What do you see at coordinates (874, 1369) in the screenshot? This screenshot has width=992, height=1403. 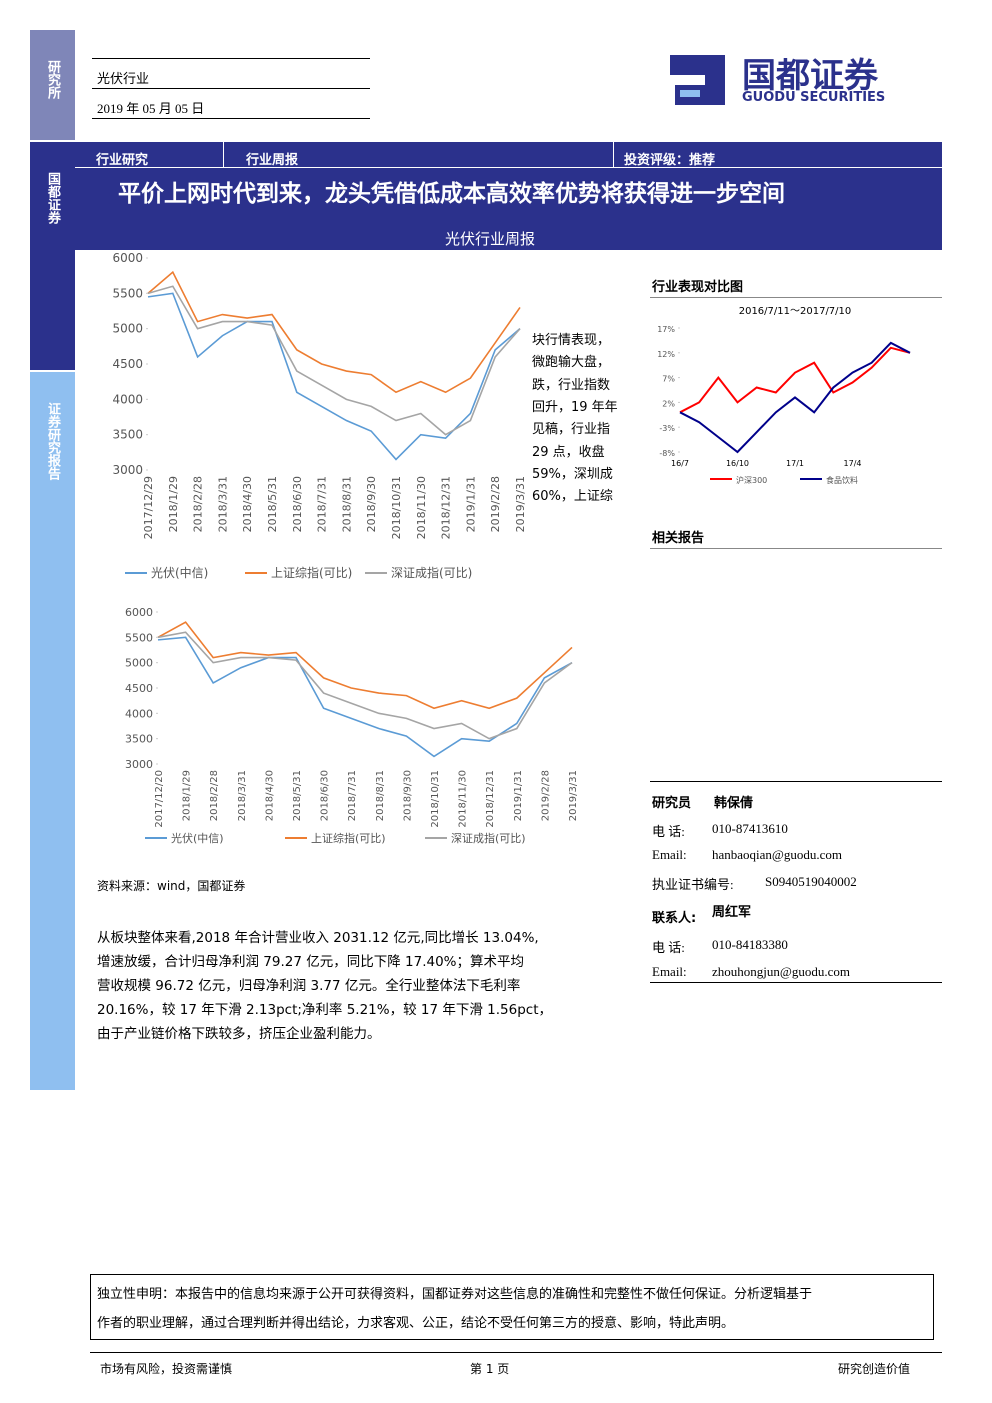 I see `footer-right: 研究创造价值` at bounding box center [874, 1369].